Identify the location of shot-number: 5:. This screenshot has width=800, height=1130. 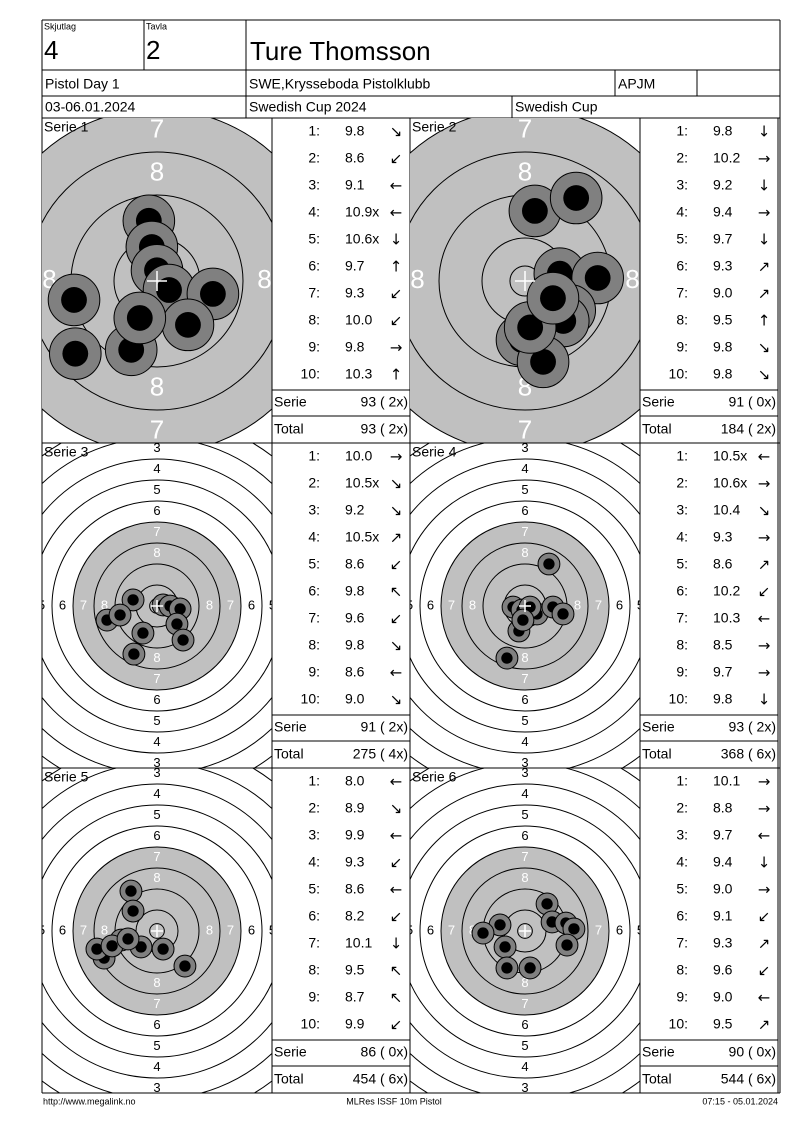
(682, 564).